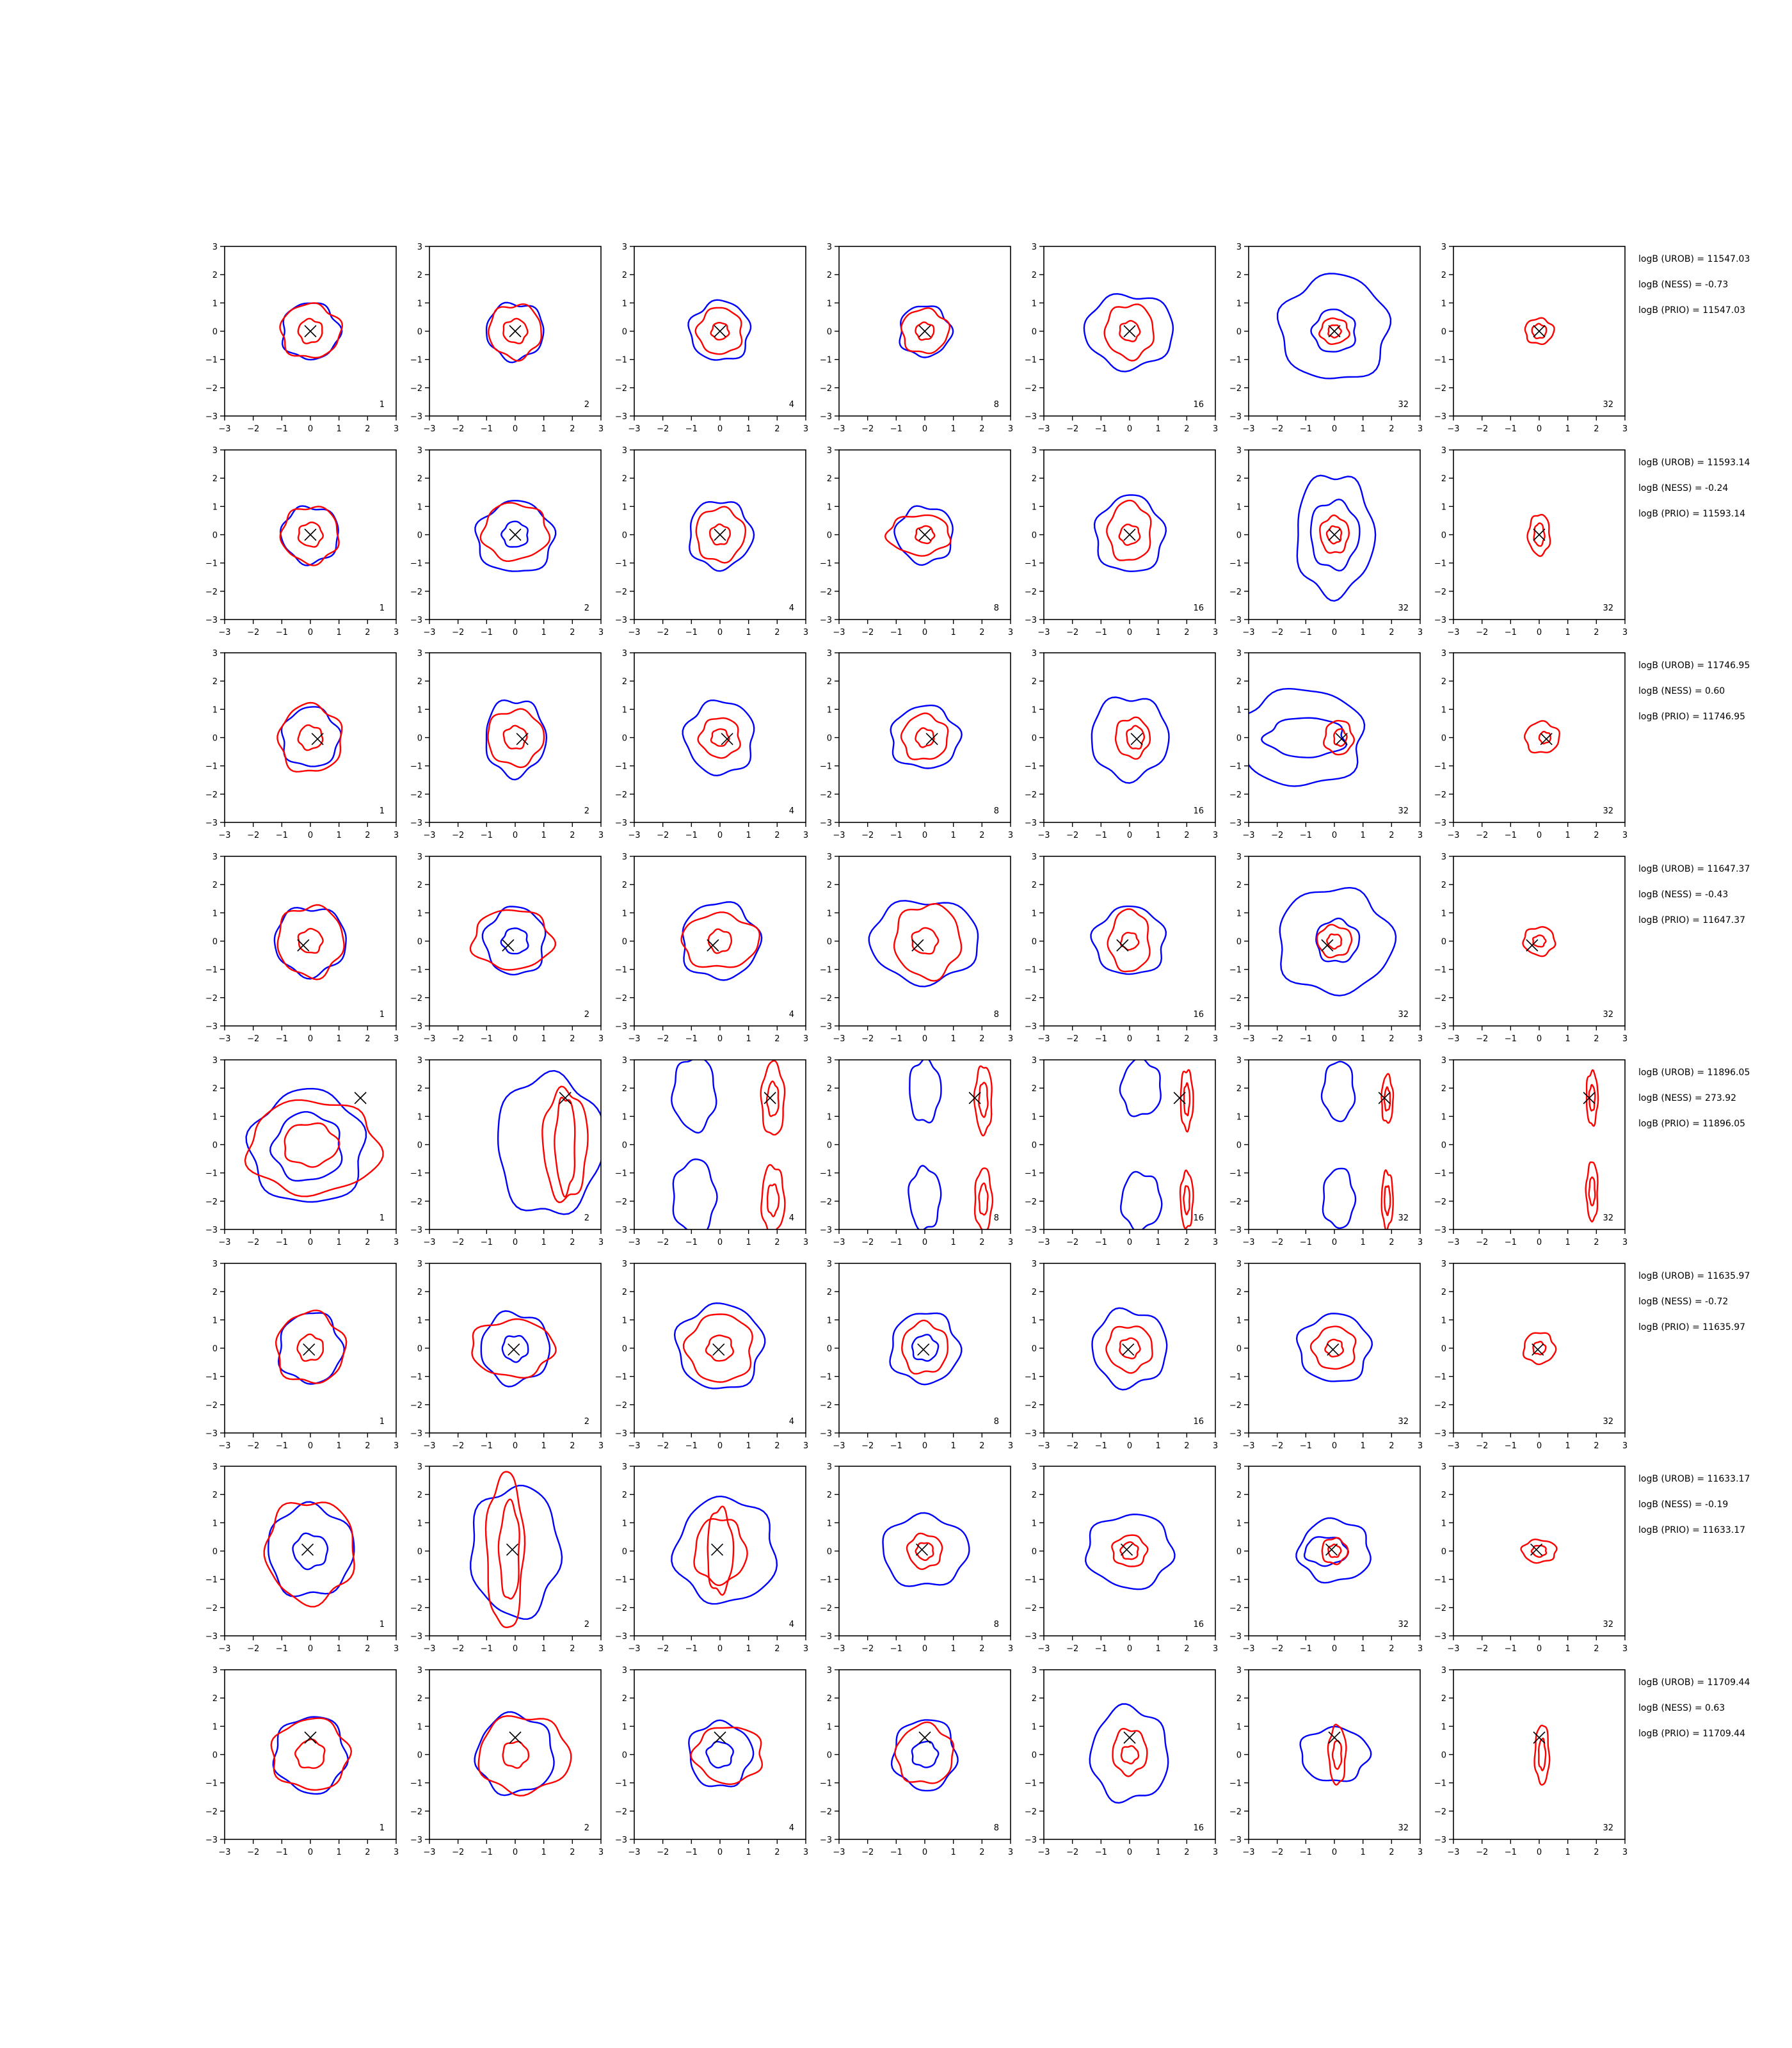  Describe the element at coordinates (1681, 691) in the screenshot. I see `logb-annotation: logB (NESS) = 0.60` at that location.